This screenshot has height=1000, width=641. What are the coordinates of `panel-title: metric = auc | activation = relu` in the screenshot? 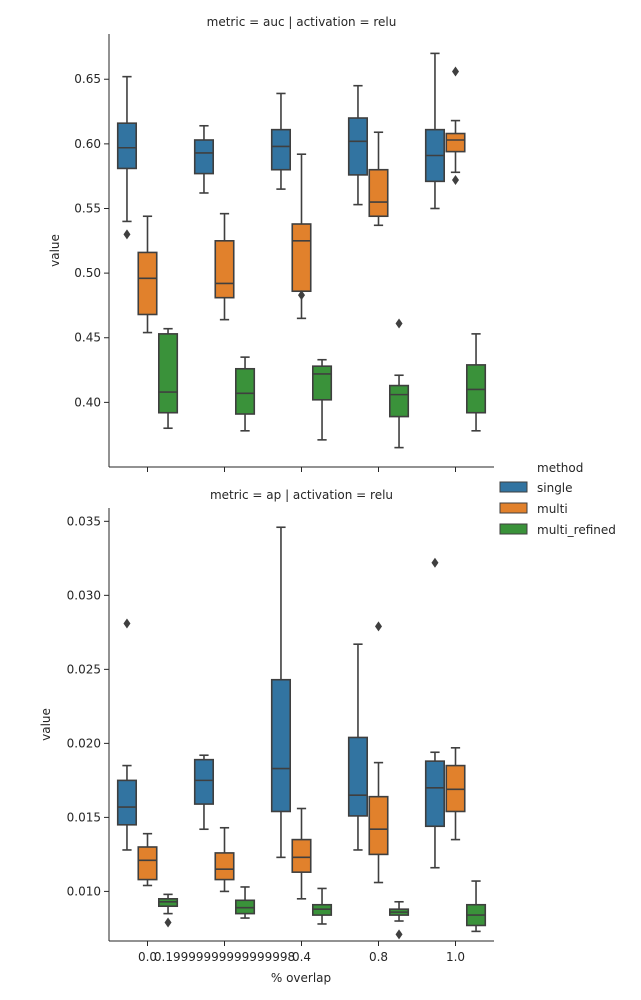 It's located at (302, 22).